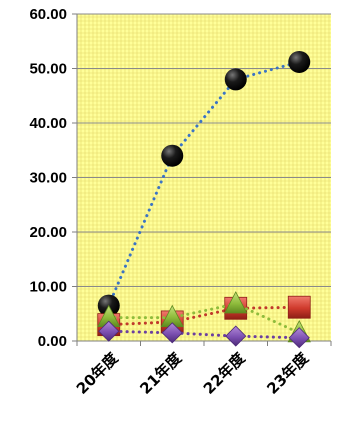  I want to click on x-tick-label: 20年度, so click(97, 372).